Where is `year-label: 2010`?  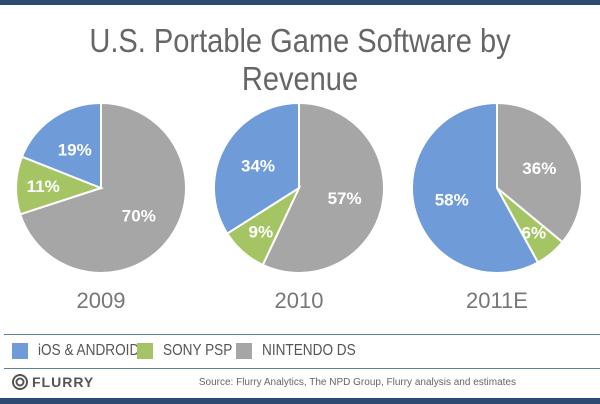 year-label: 2010 is located at coordinates (299, 300).